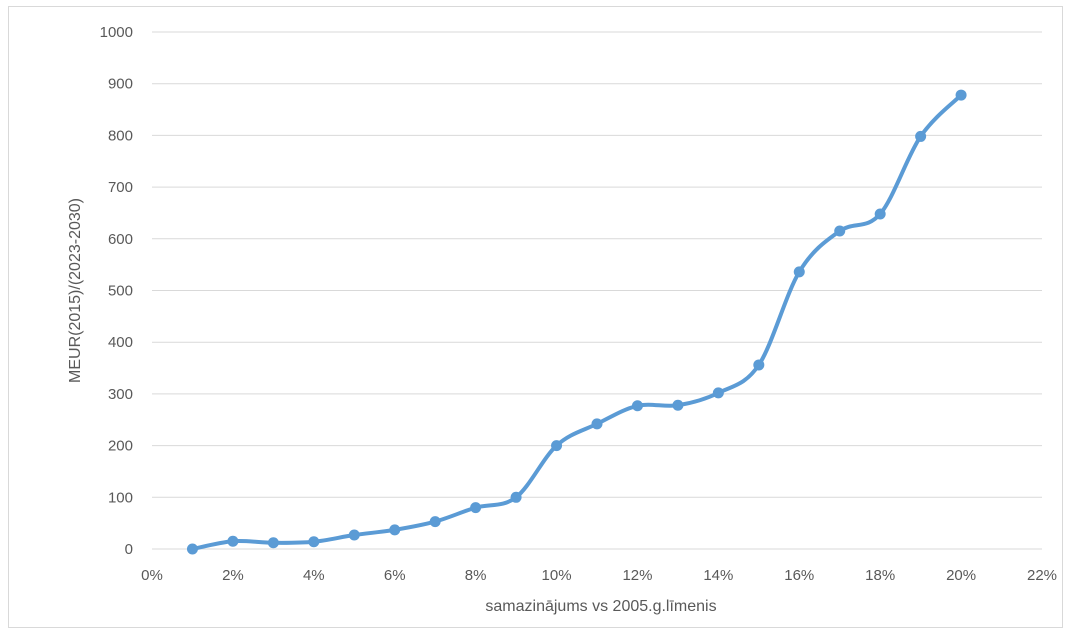  I want to click on y-tick-label: 700, so click(120, 187).